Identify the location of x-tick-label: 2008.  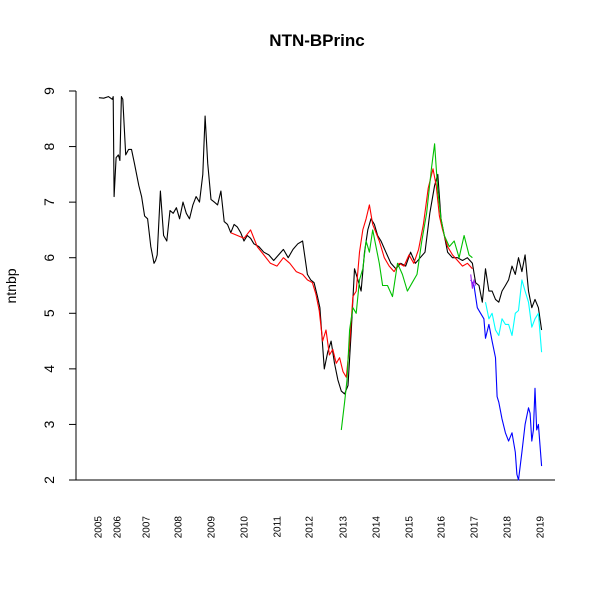
(179, 527).